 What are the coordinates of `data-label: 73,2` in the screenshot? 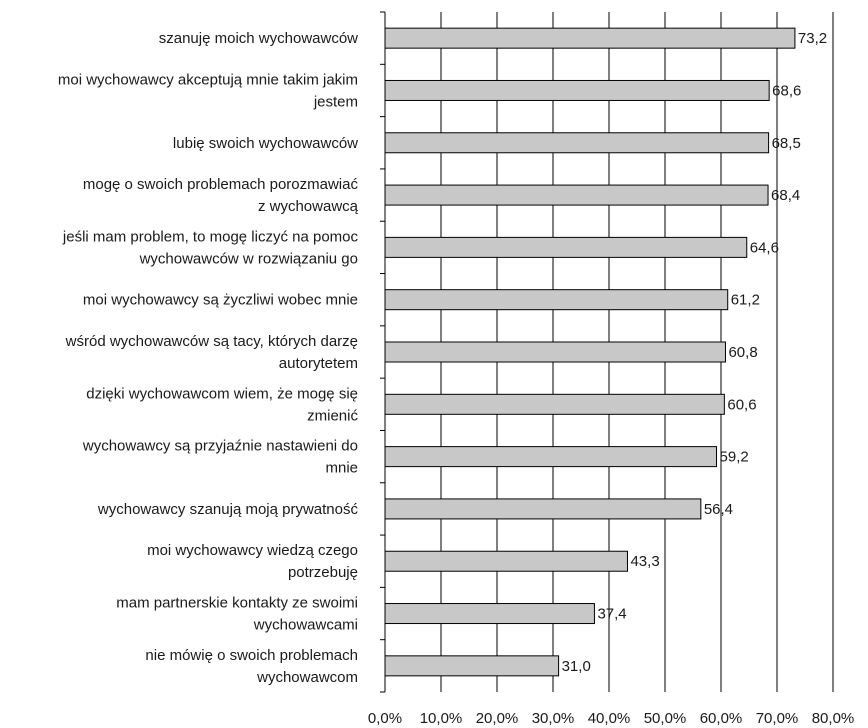 It's located at (812, 38).